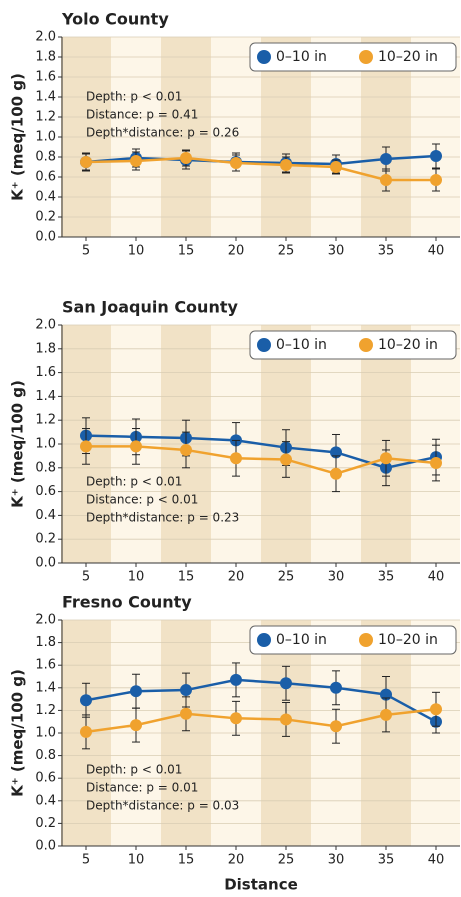 The width and height of the screenshot is (461, 897). Describe the element at coordinates (86, 577) in the screenshot. I see `x-tick-label: 5` at that location.